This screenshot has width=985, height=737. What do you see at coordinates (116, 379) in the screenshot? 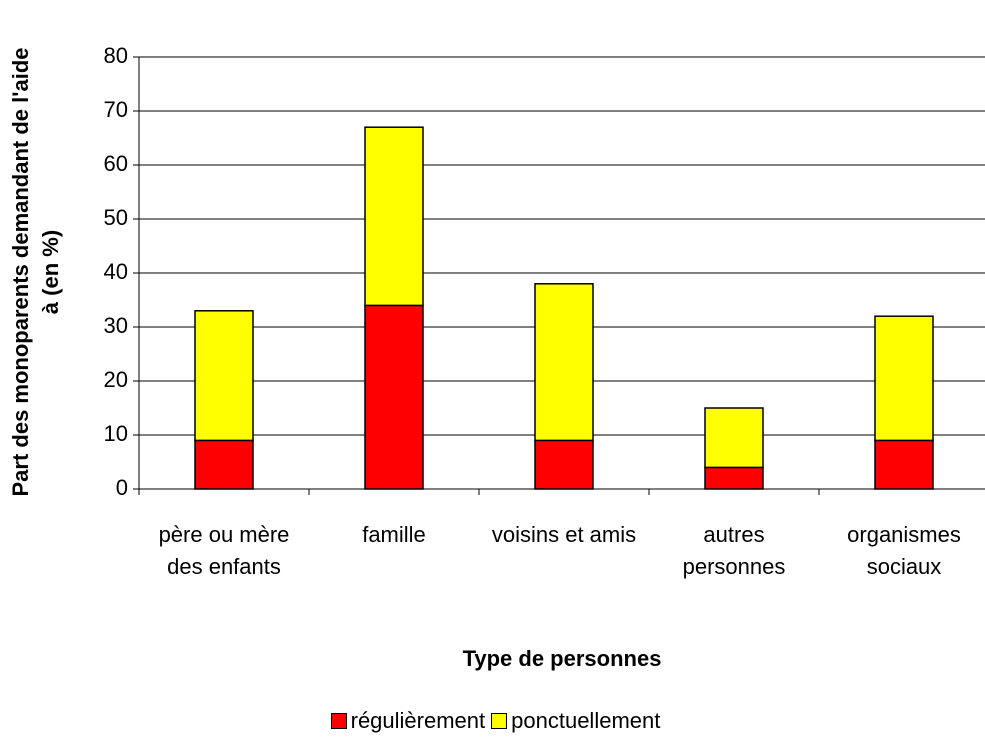
I see `y-tick-label: 20` at bounding box center [116, 379].